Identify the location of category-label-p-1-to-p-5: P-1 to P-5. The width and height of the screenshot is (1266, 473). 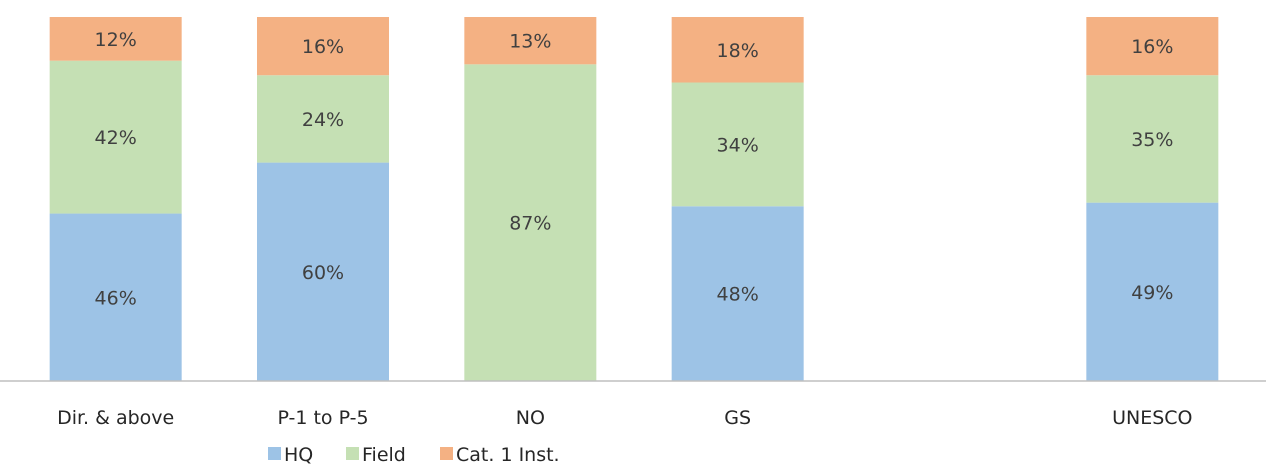
(322, 418).